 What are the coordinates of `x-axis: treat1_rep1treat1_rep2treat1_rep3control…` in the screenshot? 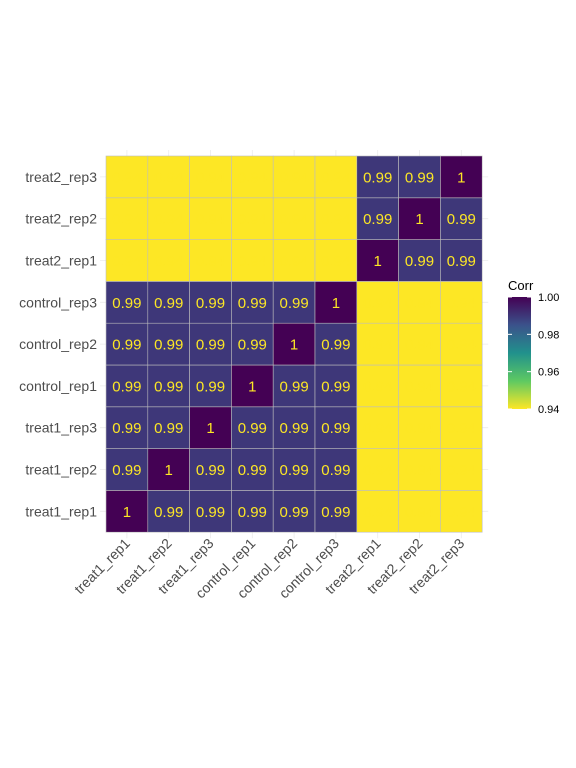 It's located at (269, 568).